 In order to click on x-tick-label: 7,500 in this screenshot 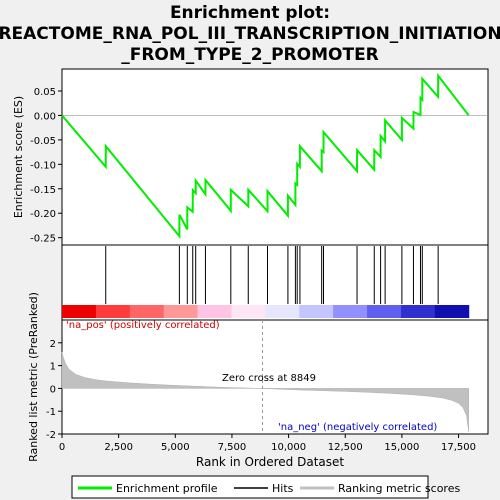, I will do `click(232, 447)`.